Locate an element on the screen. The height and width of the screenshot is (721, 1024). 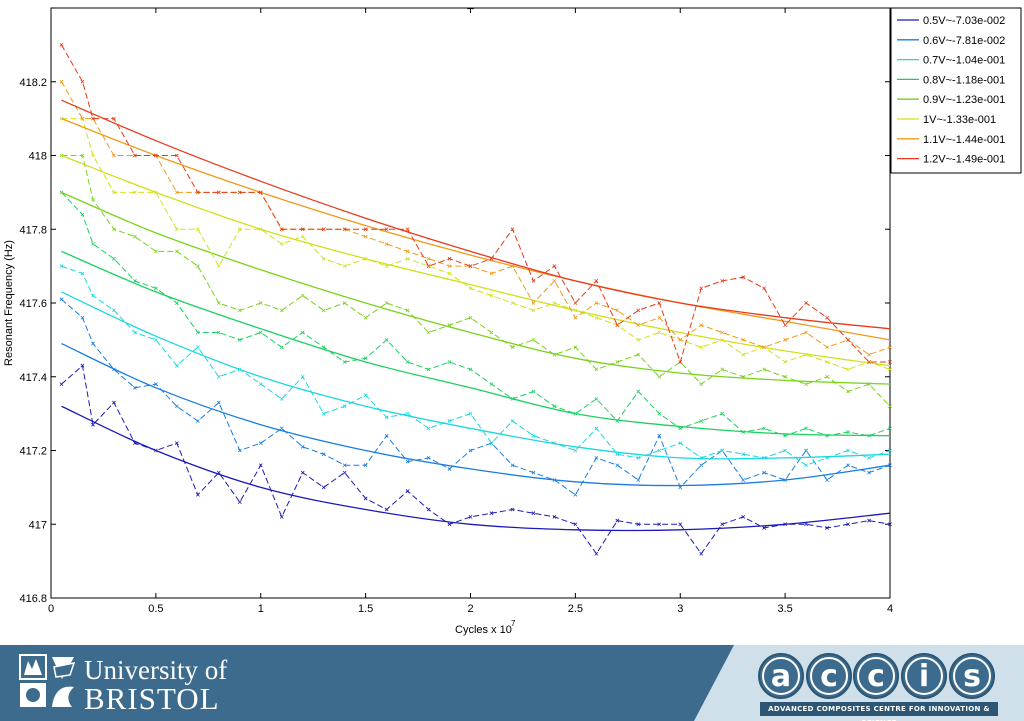
x-tick-label: 3 is located at coordinates (680, 609).